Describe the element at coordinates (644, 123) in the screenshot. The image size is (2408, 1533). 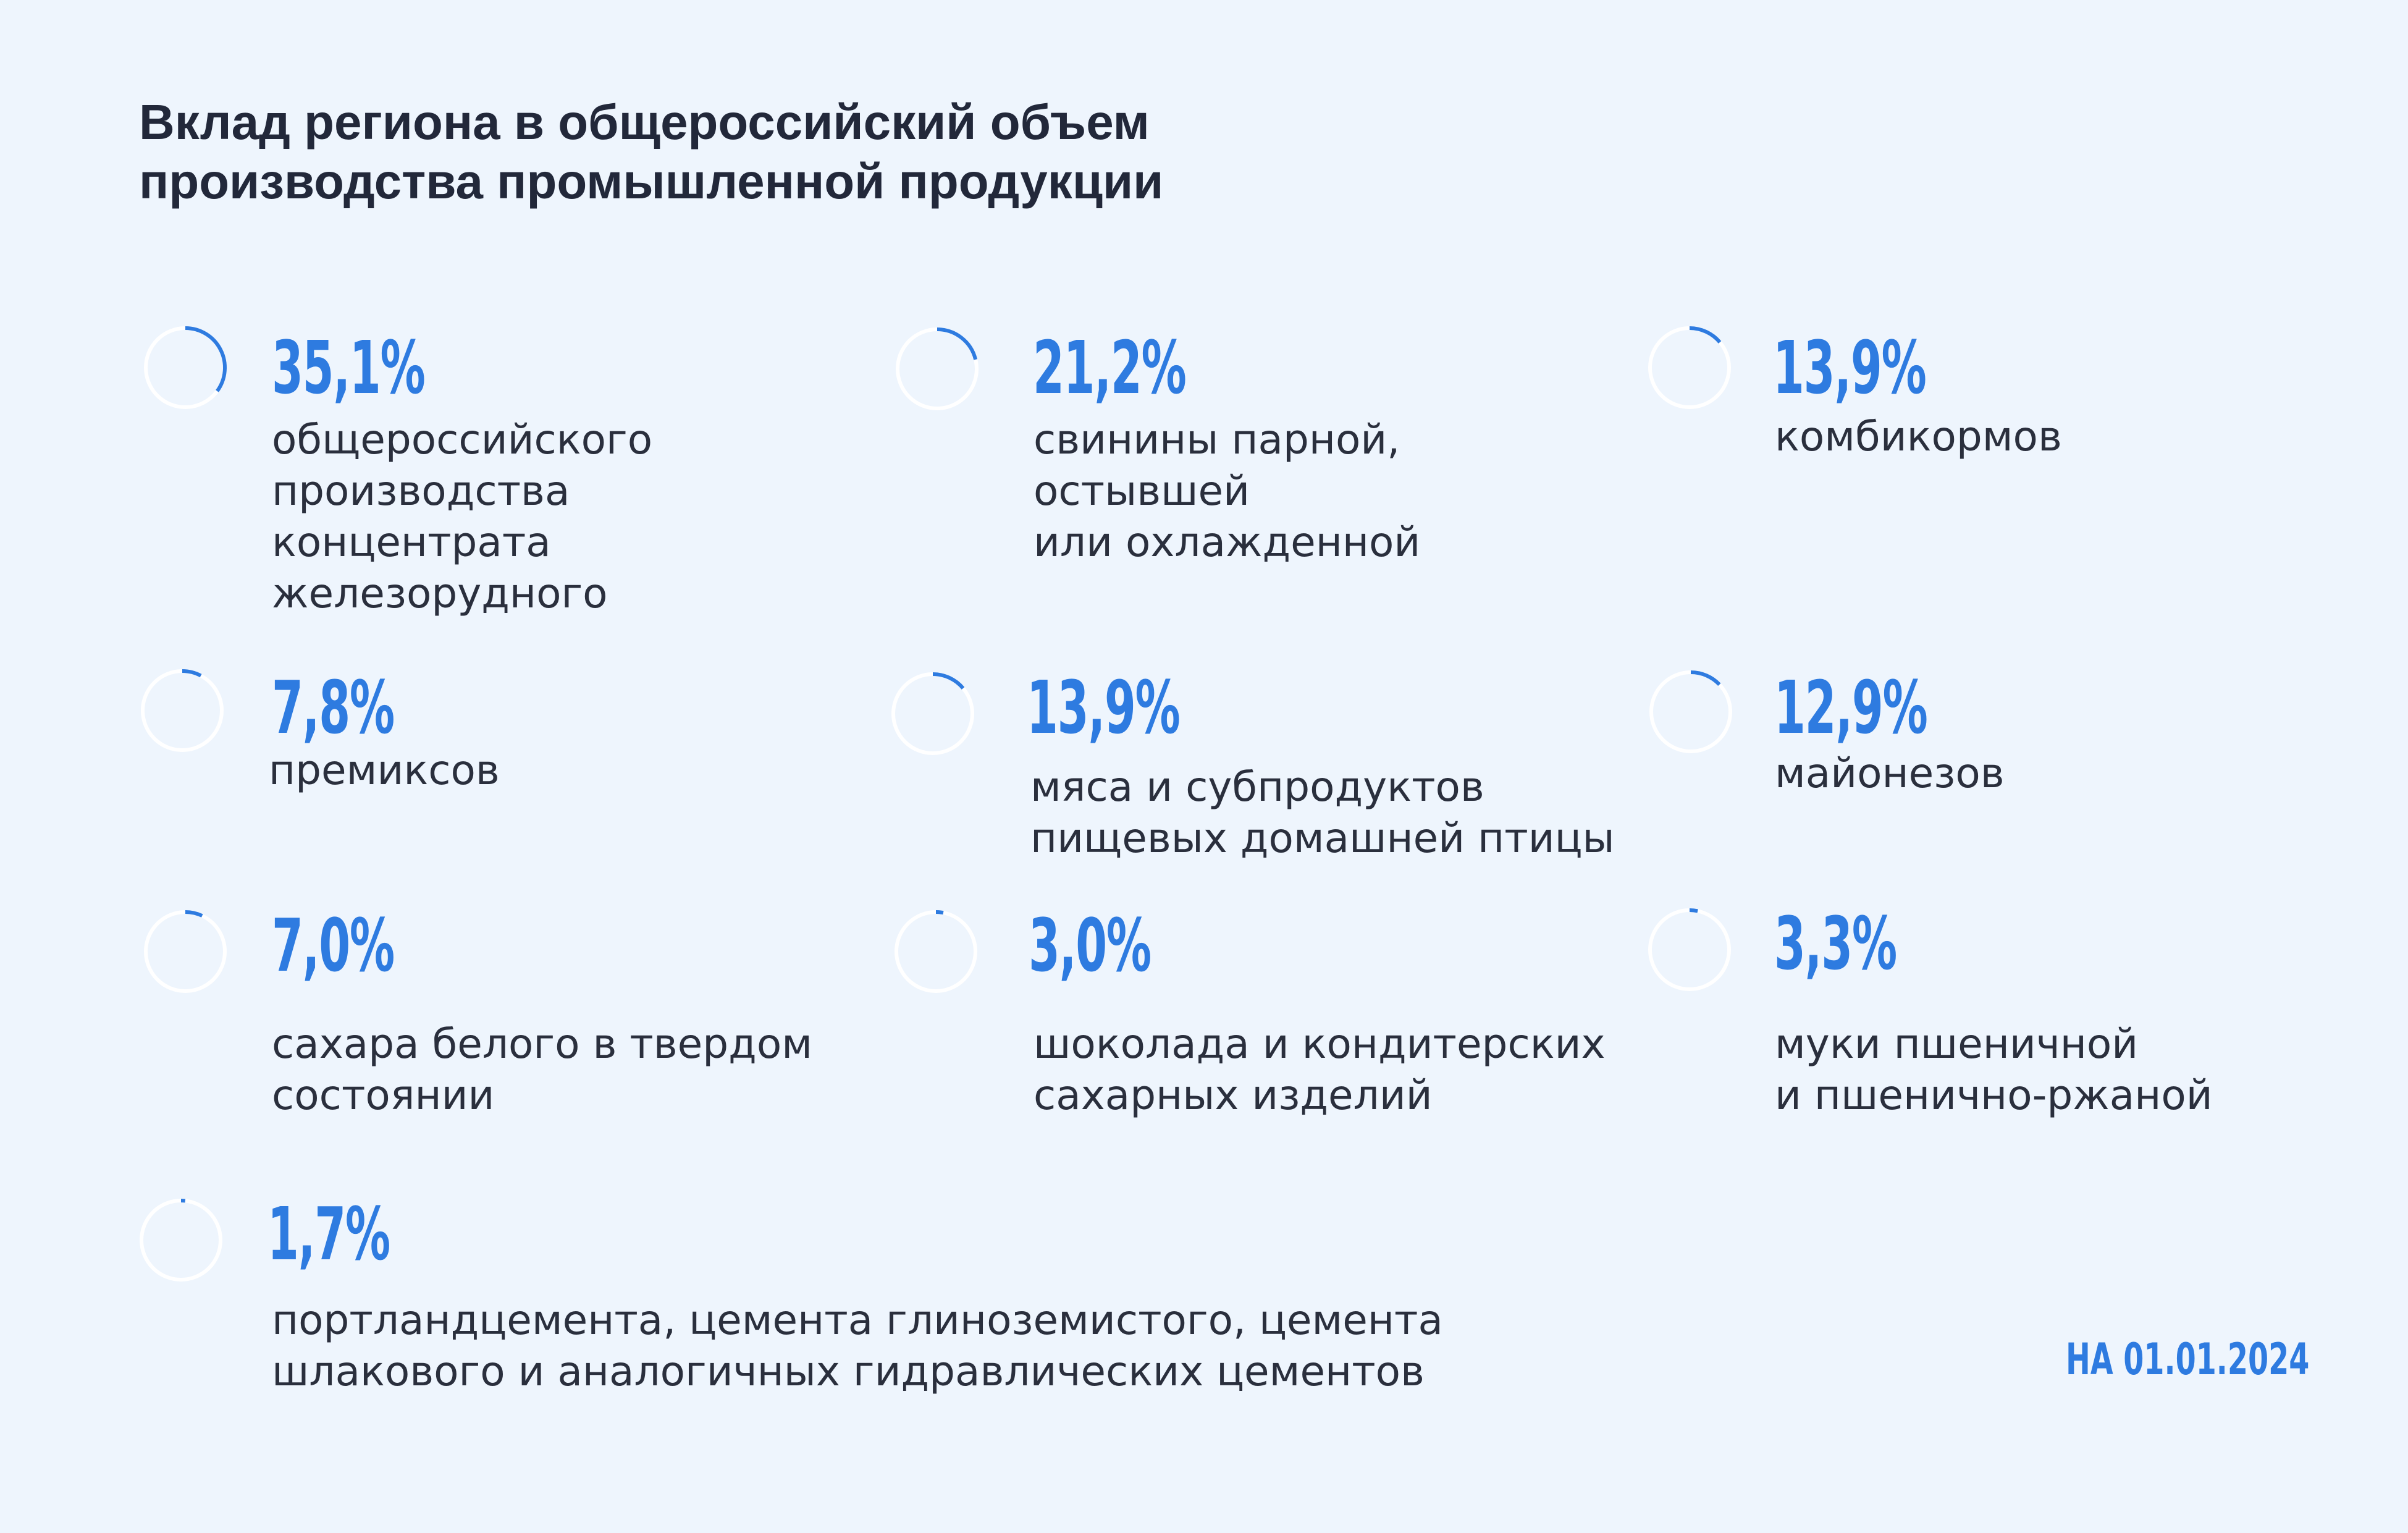
I see `title-line-1: Вклад региона в общероссийский объем` at that location.